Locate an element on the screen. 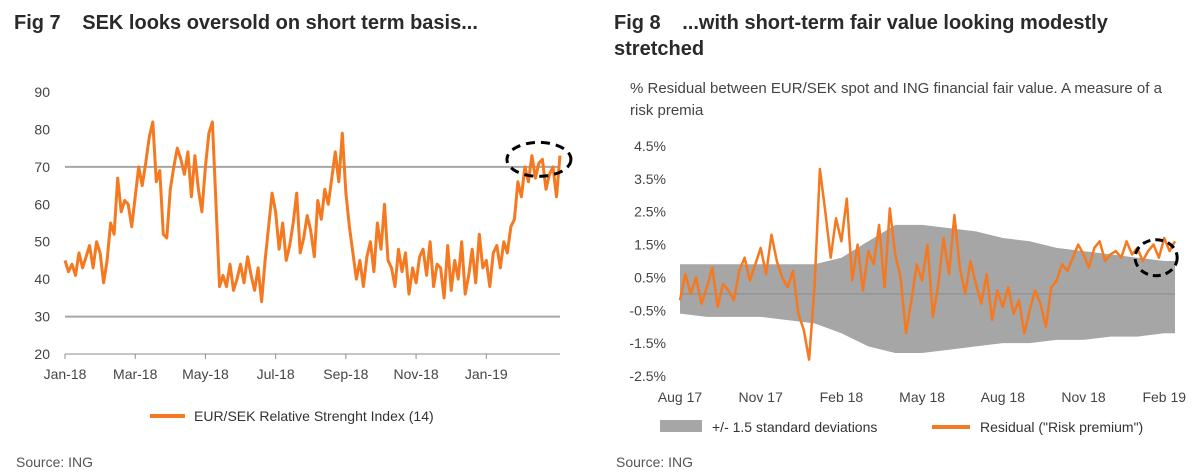  x-tick-label: Nov 17 is located at coordinates (761, 397).